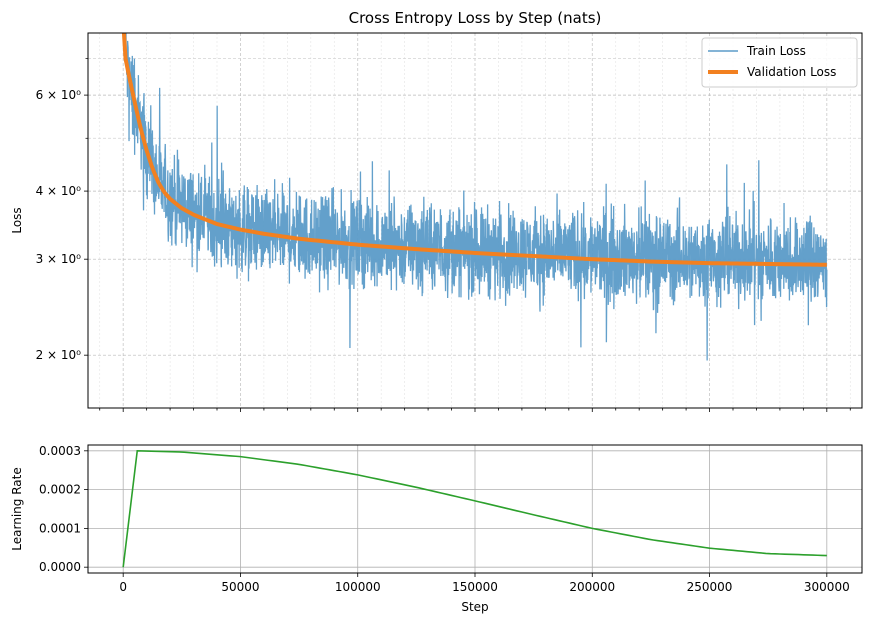  I want to click on y-tick-label: 0.0000, so click(60, 567).